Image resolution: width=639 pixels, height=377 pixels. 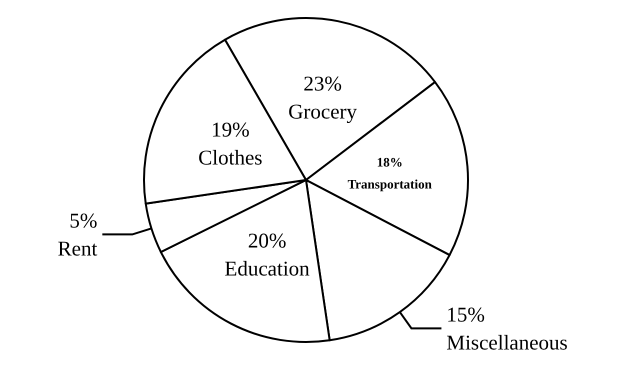 I want to click on slice-label: Grocery, so click(x=323, y=112).